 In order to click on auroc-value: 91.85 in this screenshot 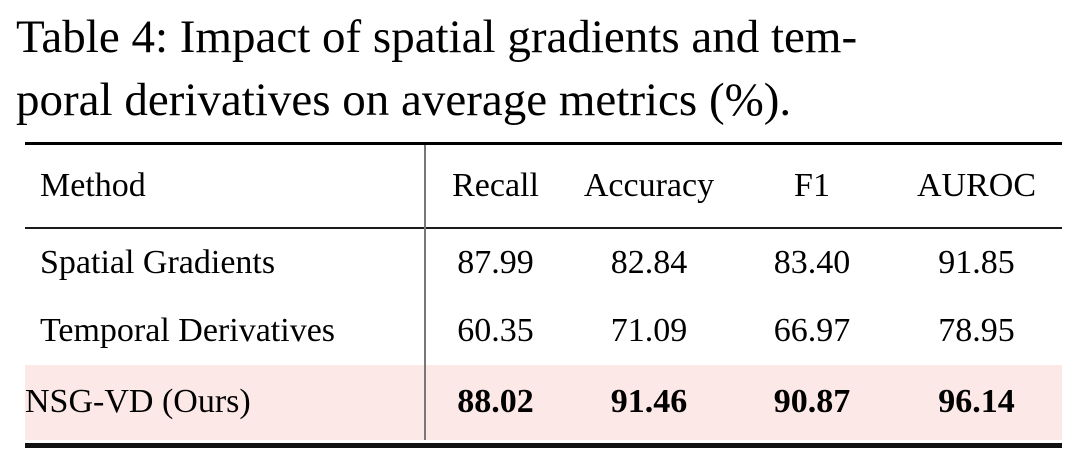, I will do `click(976, 262)`.